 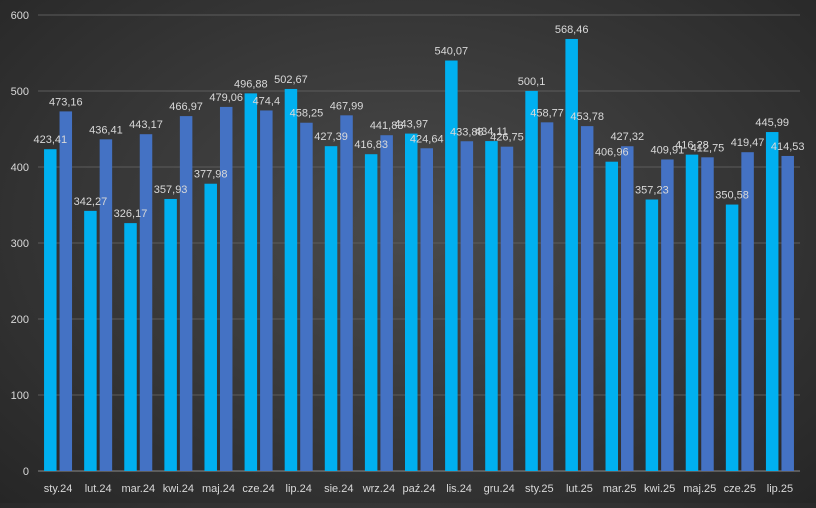 I want to click on x-tick-label: kwi.24, so click(x=178, y=489).